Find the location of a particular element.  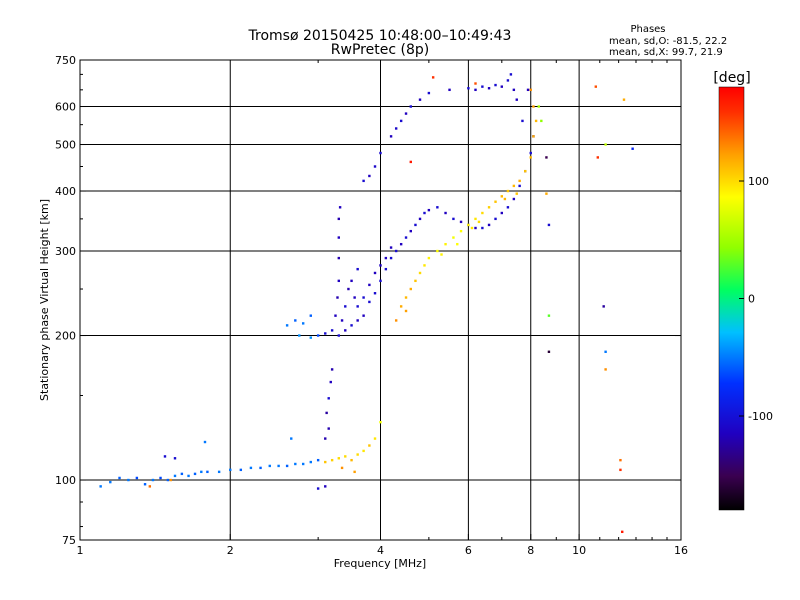

colorbar-tick-label: -100 is located at coordinates (760, 416).